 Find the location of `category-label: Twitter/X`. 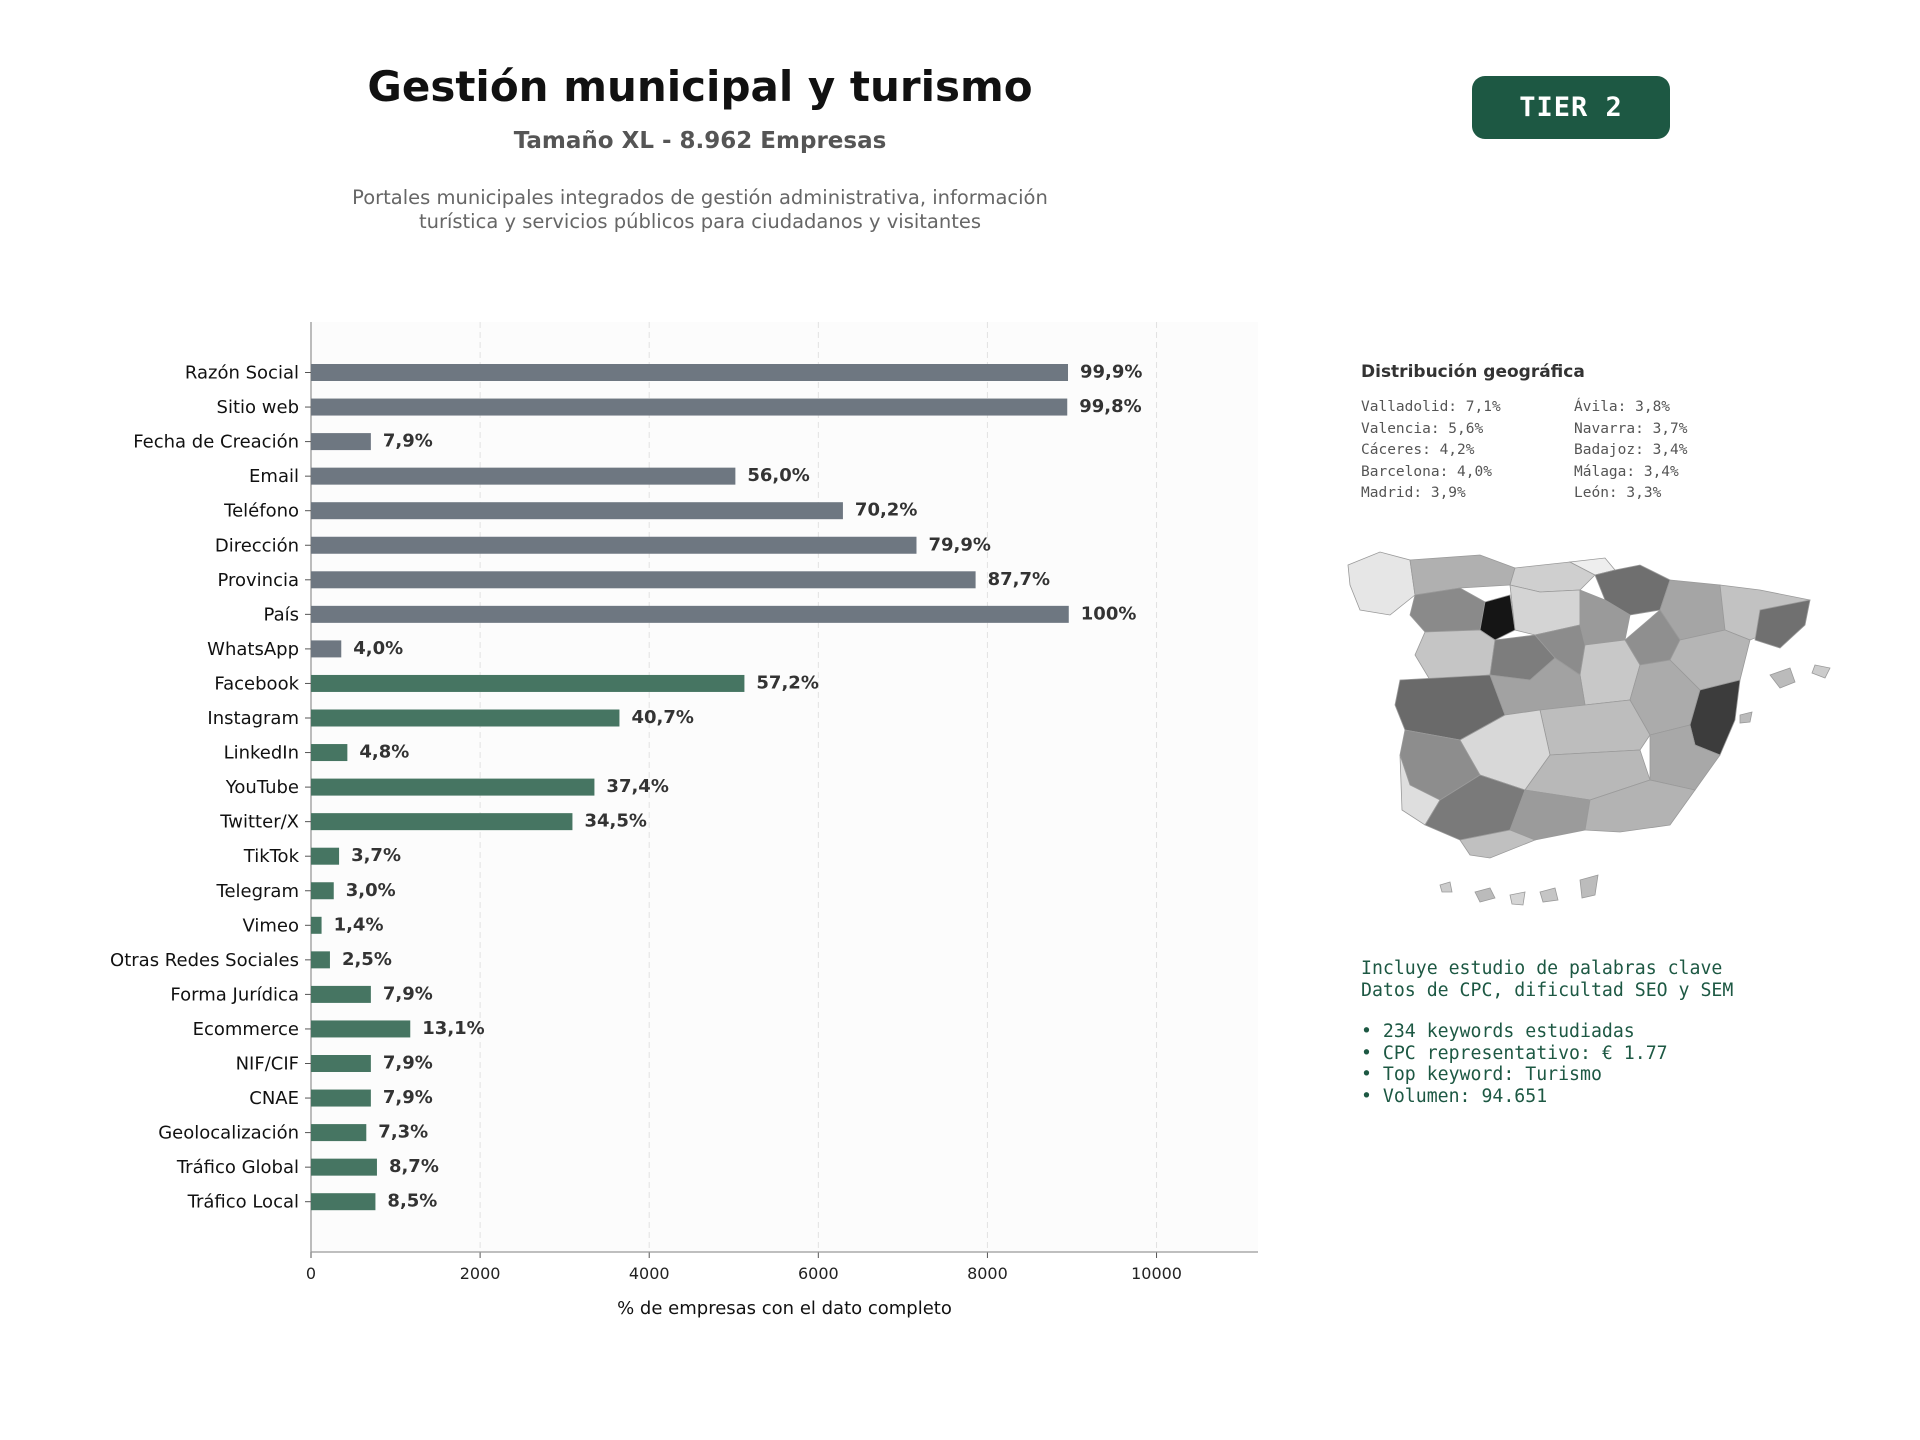

category-label: Twitter/X is located at coordinates (259, 822).